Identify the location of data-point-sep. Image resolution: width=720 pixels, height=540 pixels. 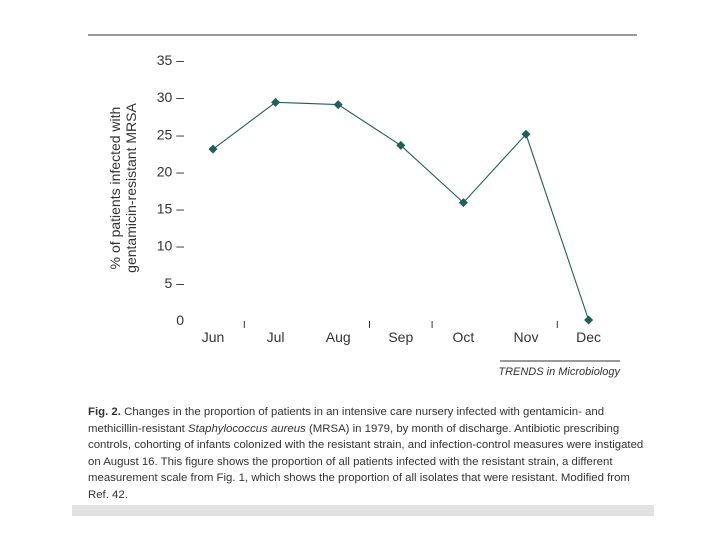
(401, 145).